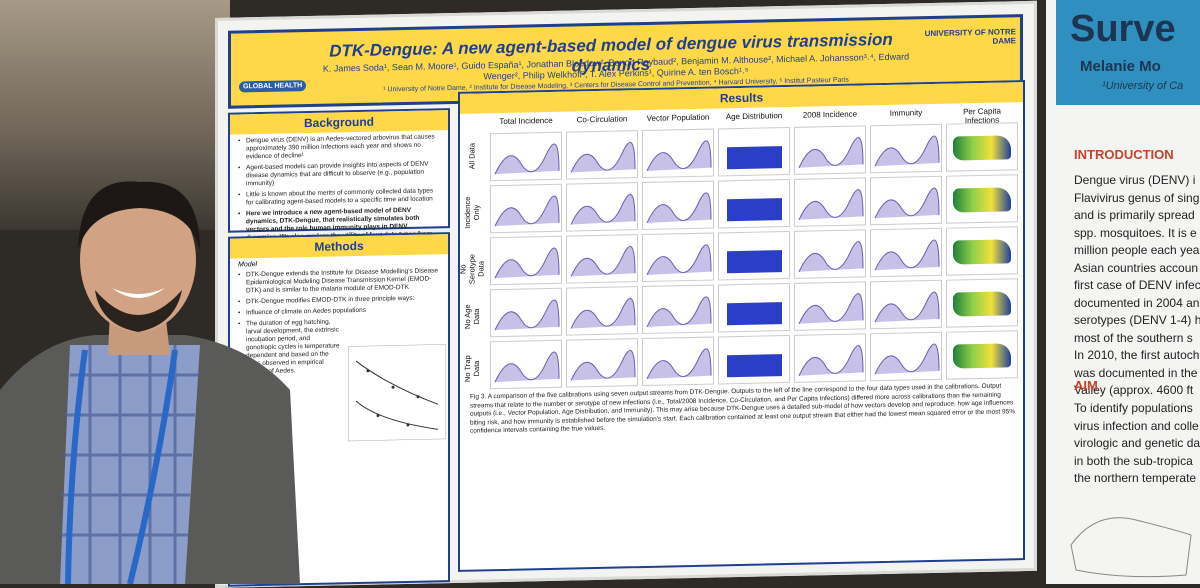 The height and width of the screenshot is (588, 1200). What do you see at coordinates (1137, 302) in the screenshot?
I see `text-line: documented in 2004 an` at bounding box center [1137, 302].